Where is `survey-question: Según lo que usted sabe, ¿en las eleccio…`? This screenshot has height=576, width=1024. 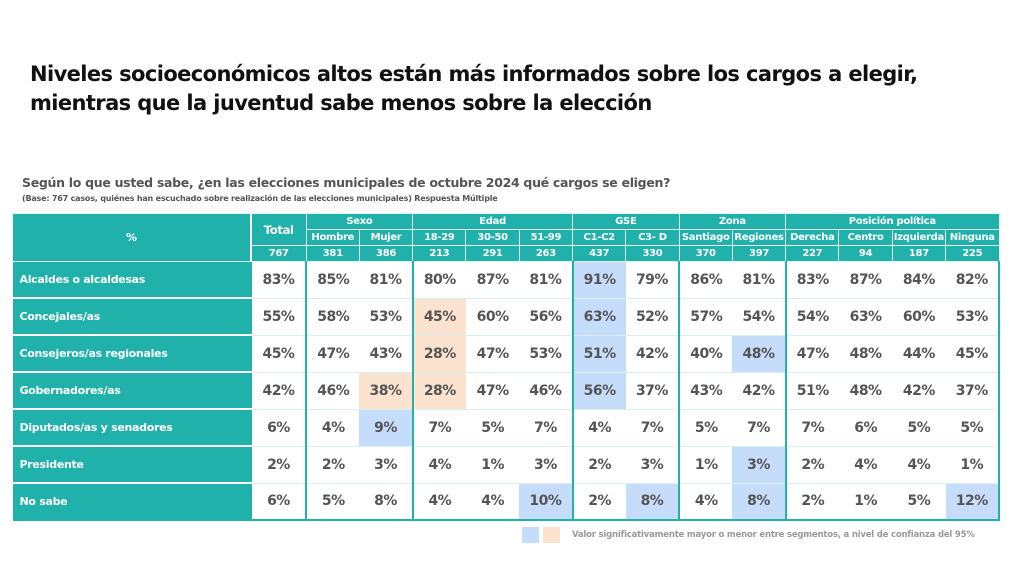 survey-question: Según lo que usted sabe, ¿en las eleccio… is located at coordinates (346, 182).